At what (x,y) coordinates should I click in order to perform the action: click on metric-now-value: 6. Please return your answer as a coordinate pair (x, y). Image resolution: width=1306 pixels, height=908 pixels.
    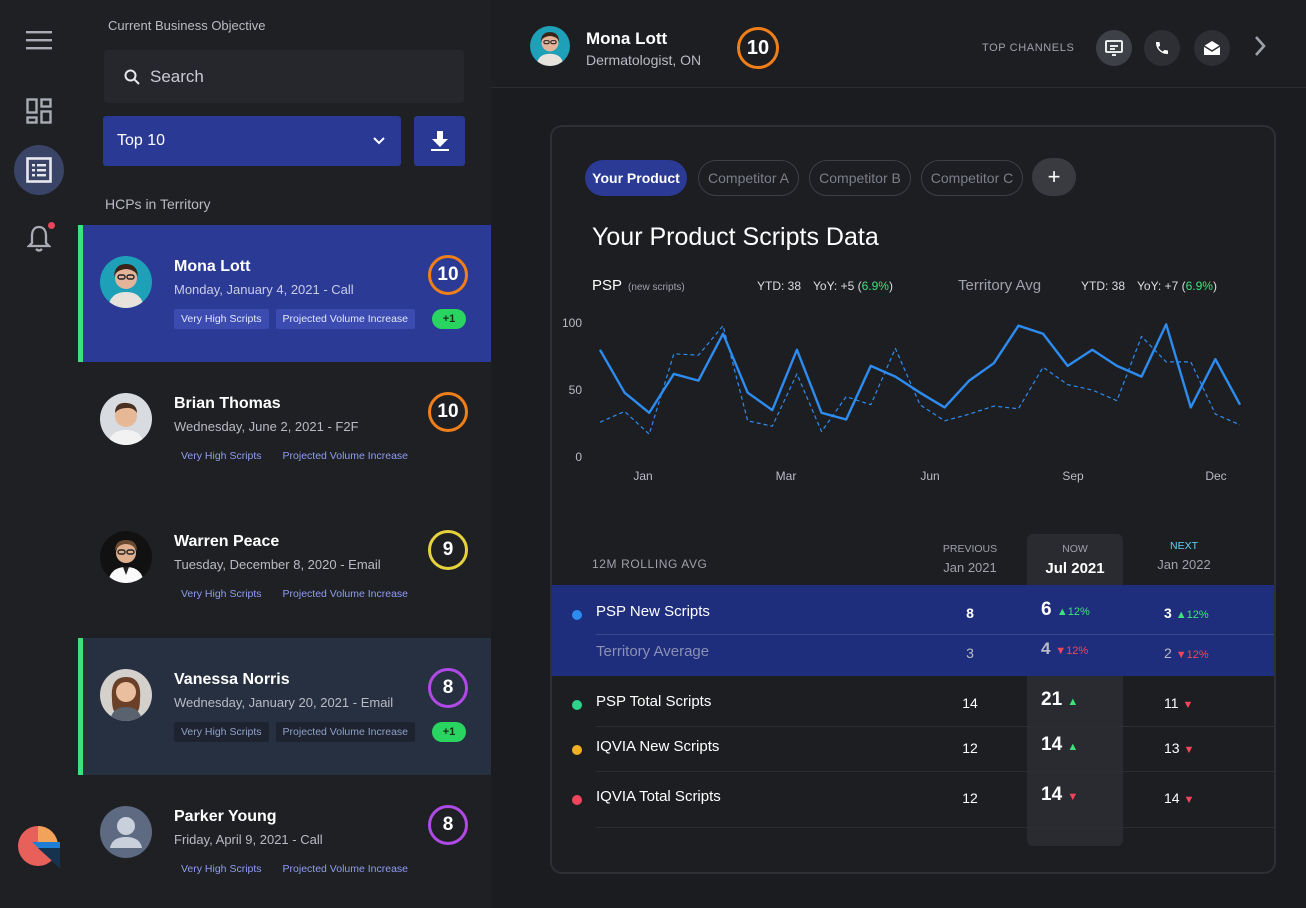
    Looking at the image, I should click on (1046, 609).